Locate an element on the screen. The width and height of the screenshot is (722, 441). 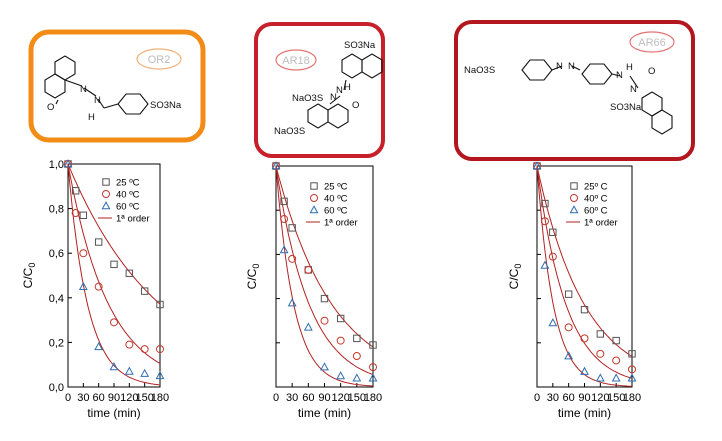
y-tick-label: 0,2 is located at coordinates (56, 343).